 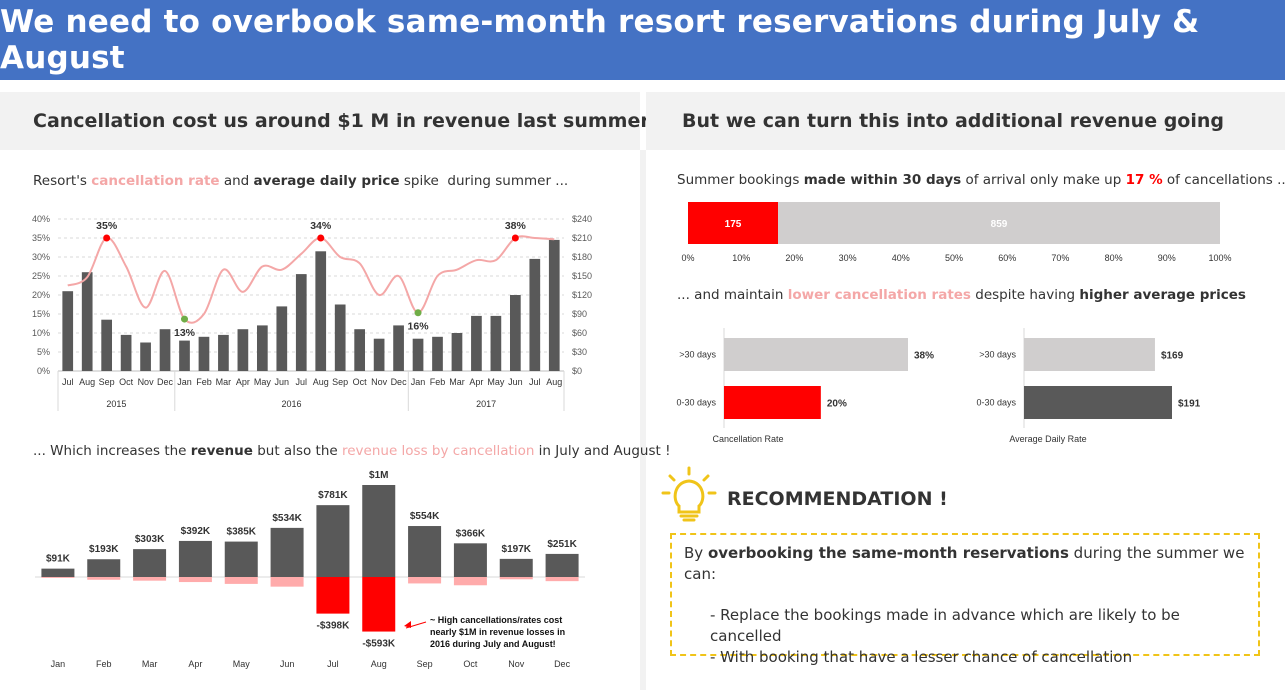 What do you see at coordinates (41, 333) in the screenshot?
I see `y-tick-label-left: 10%` at bounding box center [41, 333].